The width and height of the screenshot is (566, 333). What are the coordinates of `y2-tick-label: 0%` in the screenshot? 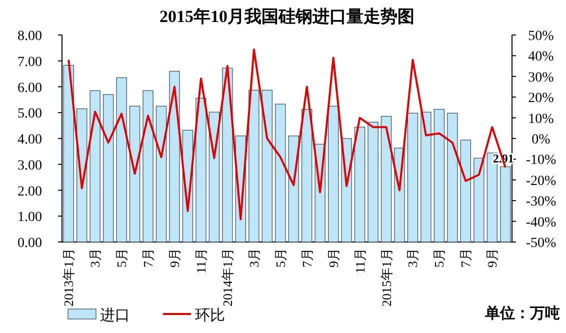 It's located at (541, 140).